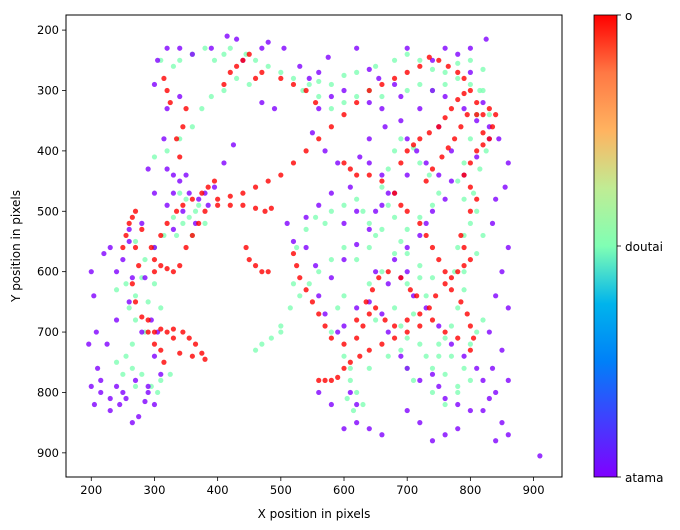 The image size is (680, 530). What do you see at coordinates (16, 246) in the screenshot?
I see `y-axis-label: Y position in pixels` at bounding box center [16, 246].